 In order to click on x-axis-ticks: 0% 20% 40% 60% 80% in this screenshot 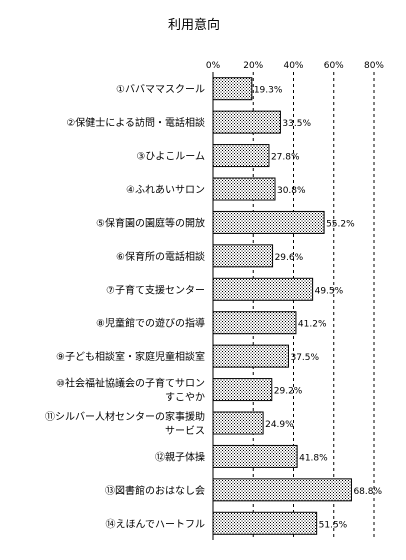, I will do `click(295, 66)`.